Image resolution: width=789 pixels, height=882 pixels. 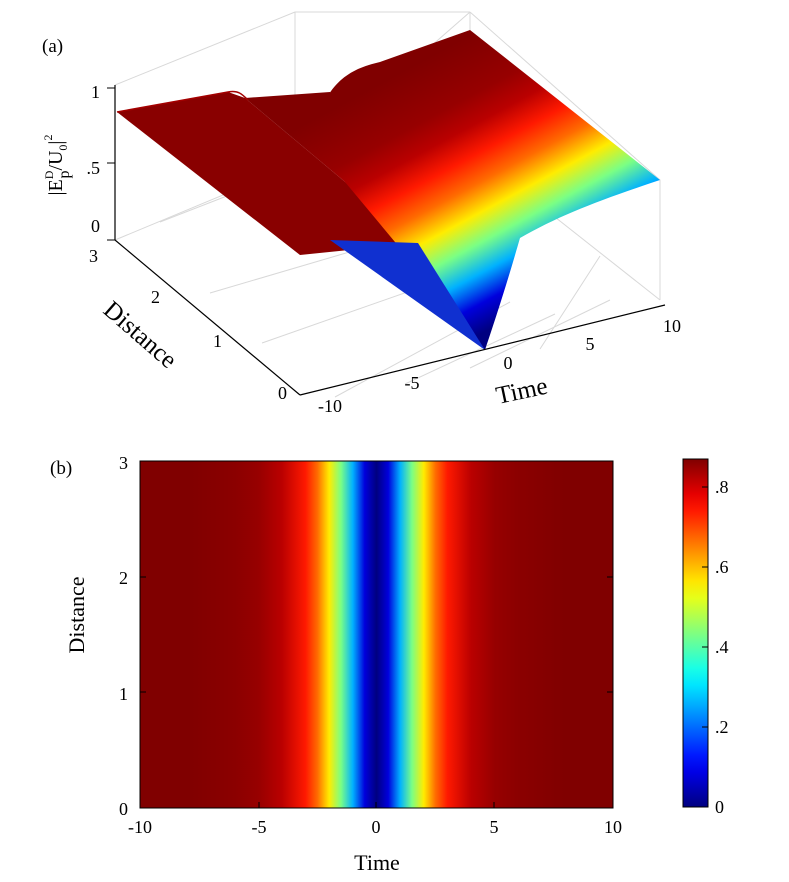 I want to click on colorbar-tick-label: .8, so click(x=722, y=487).